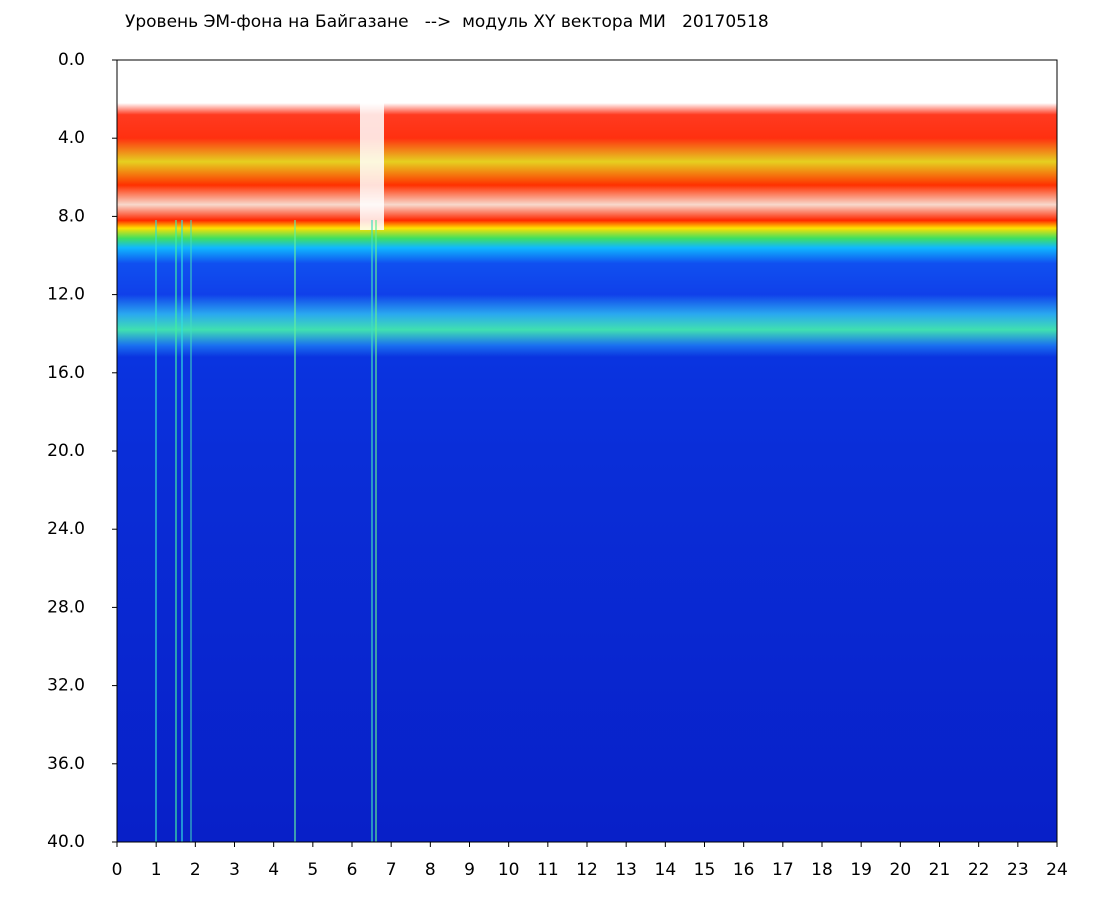 The image size is (1096, 904). Describe the element at coordinates (469, 870) in the screenshot. I see `x-tick-label: 9` at that location.